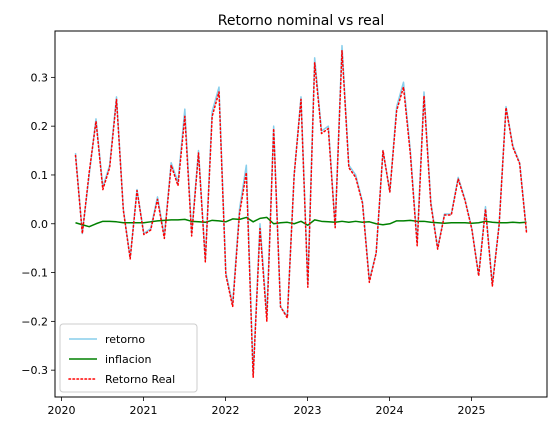 The image size is (559, 435). What do you see at coordinates (40, 77) in the screenshot?
I see `y-tick-label: 0.3` at bounding box center [40, 77].